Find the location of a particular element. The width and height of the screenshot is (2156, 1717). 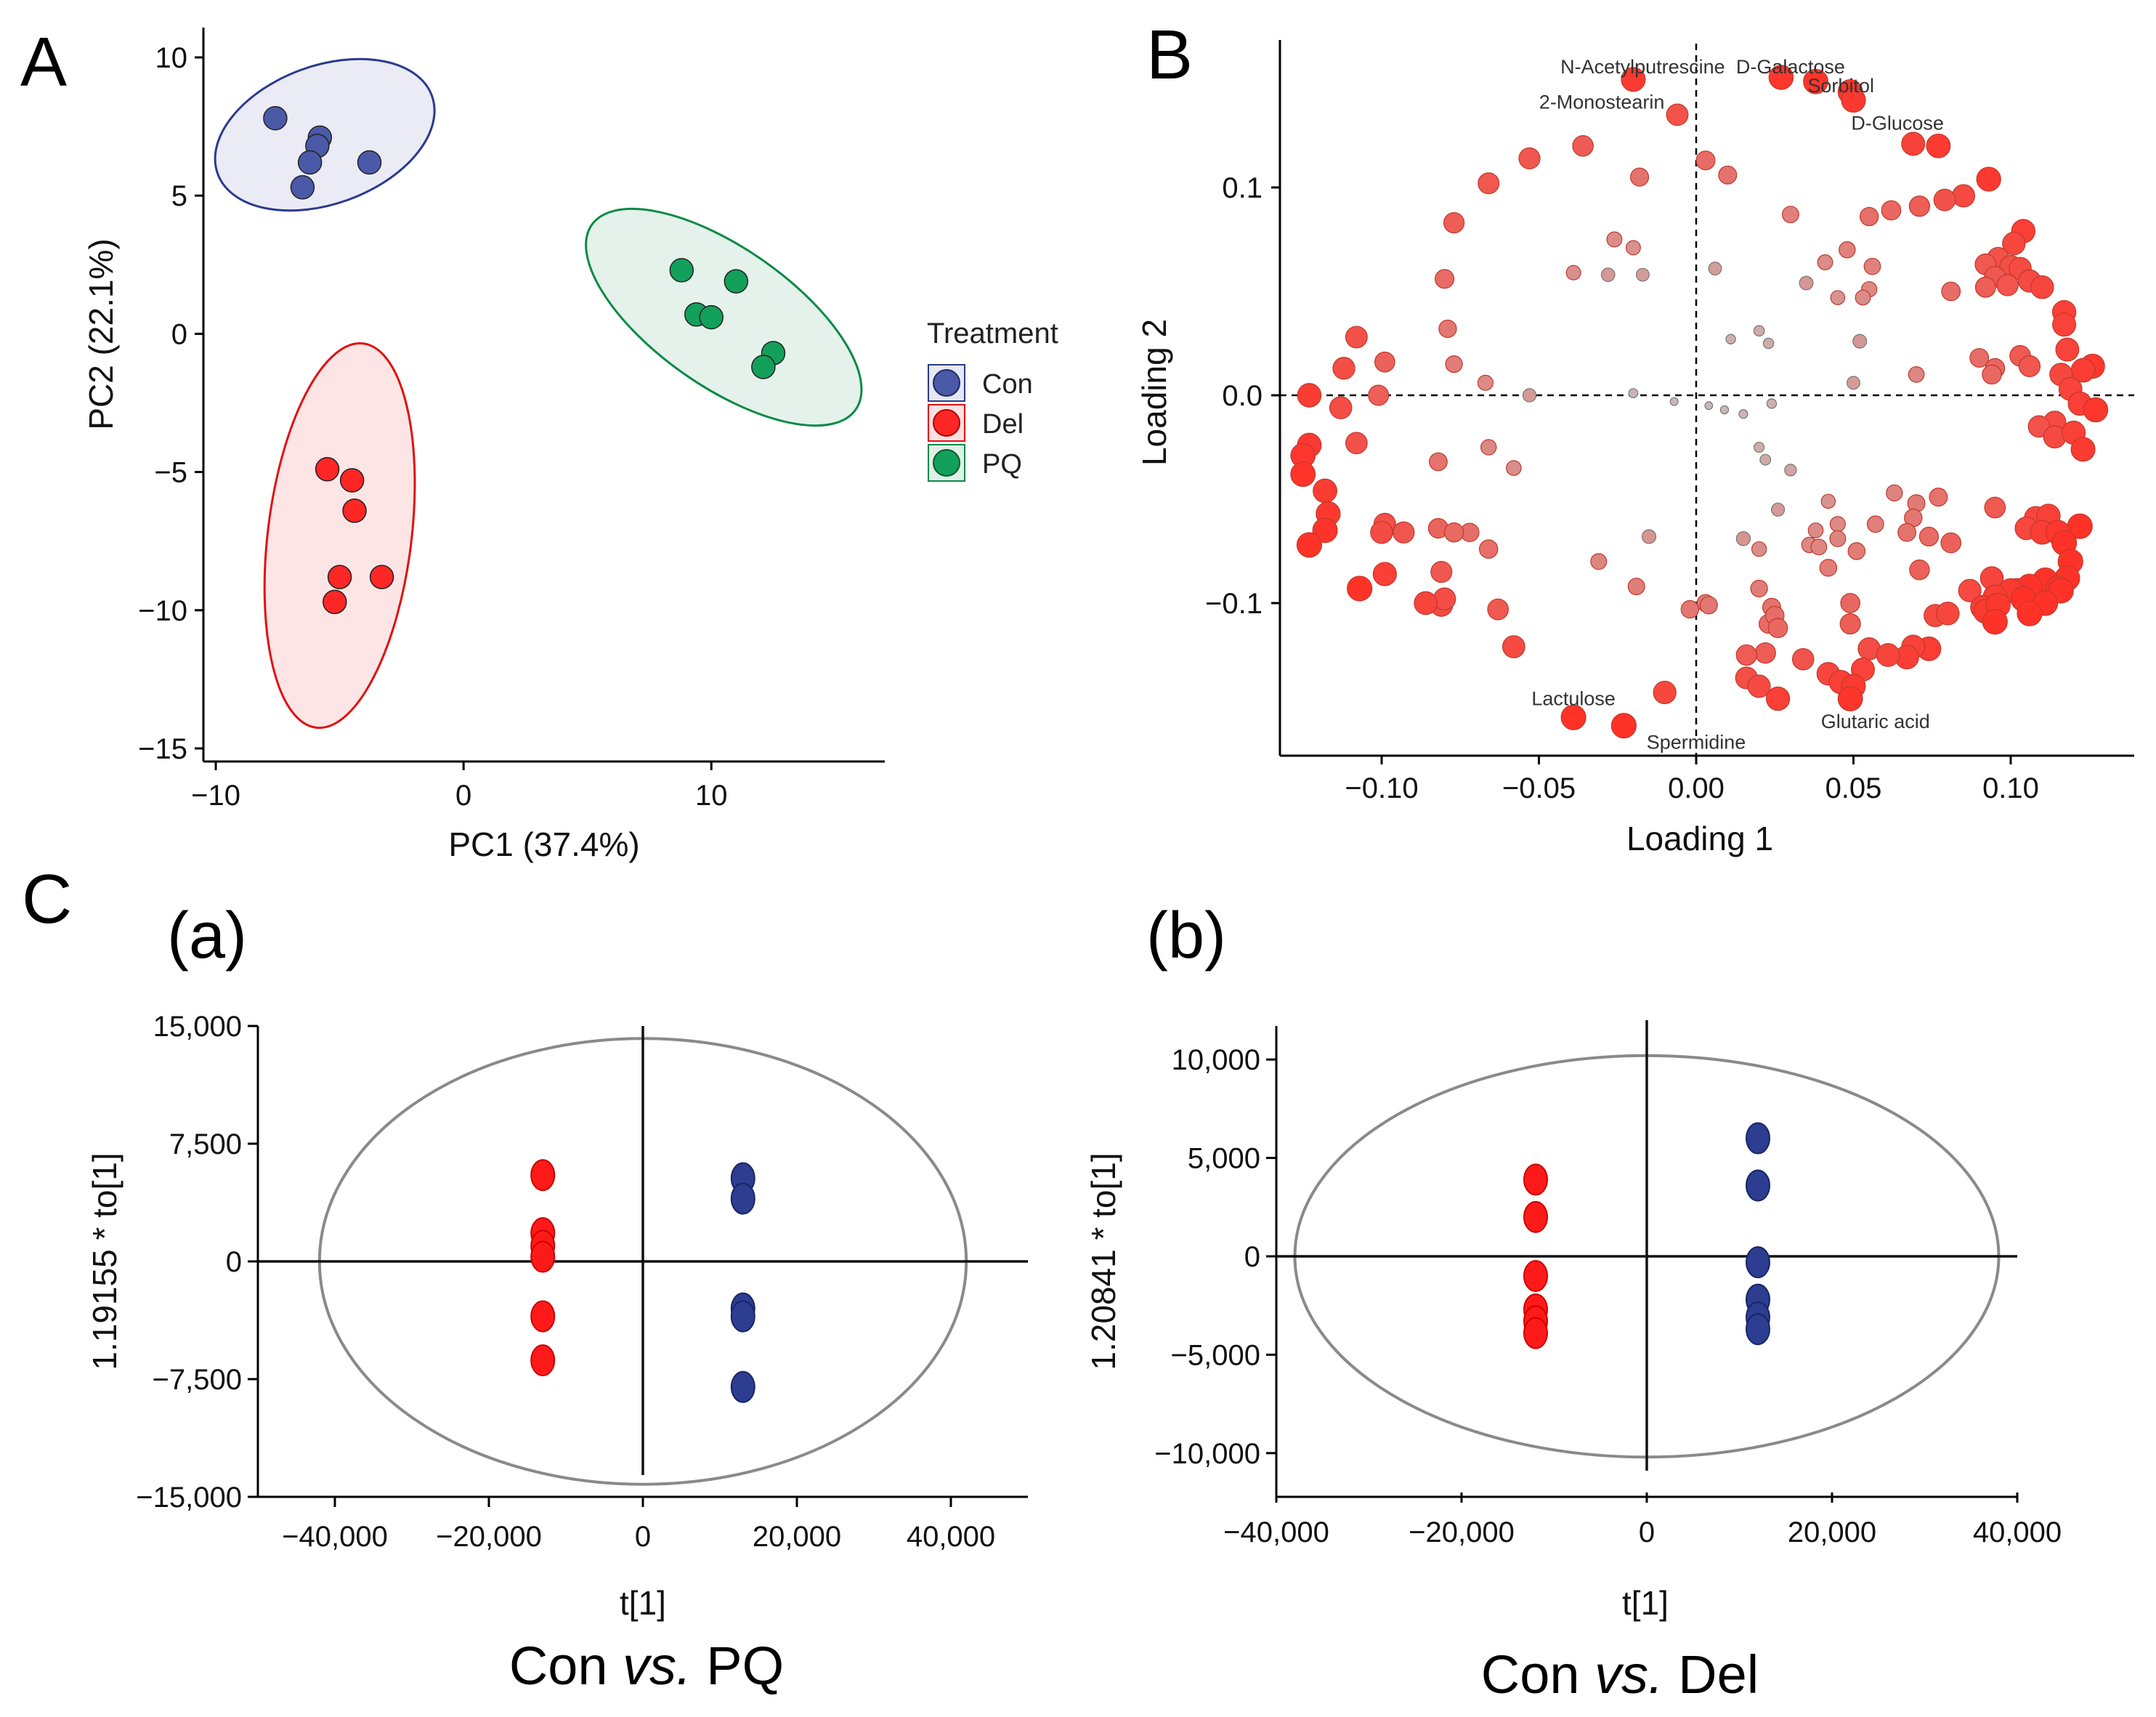

point-pq is located at coordinates (763, 367).